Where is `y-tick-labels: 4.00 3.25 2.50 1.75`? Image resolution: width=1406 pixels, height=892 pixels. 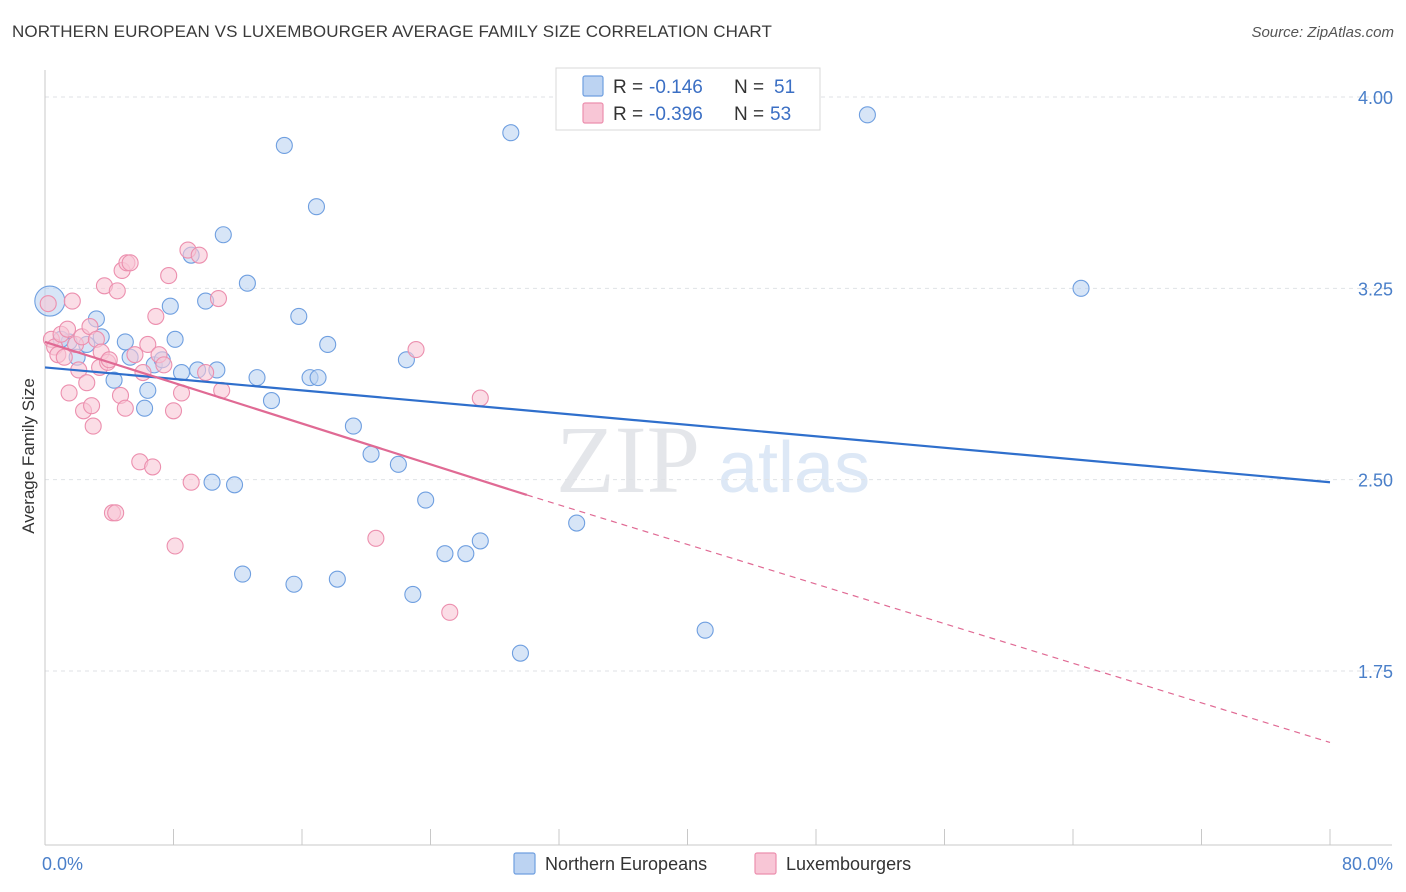
y-tick-labels: 4.00 3.25 2.50 1.75 is located at coordinates (1375, 385).